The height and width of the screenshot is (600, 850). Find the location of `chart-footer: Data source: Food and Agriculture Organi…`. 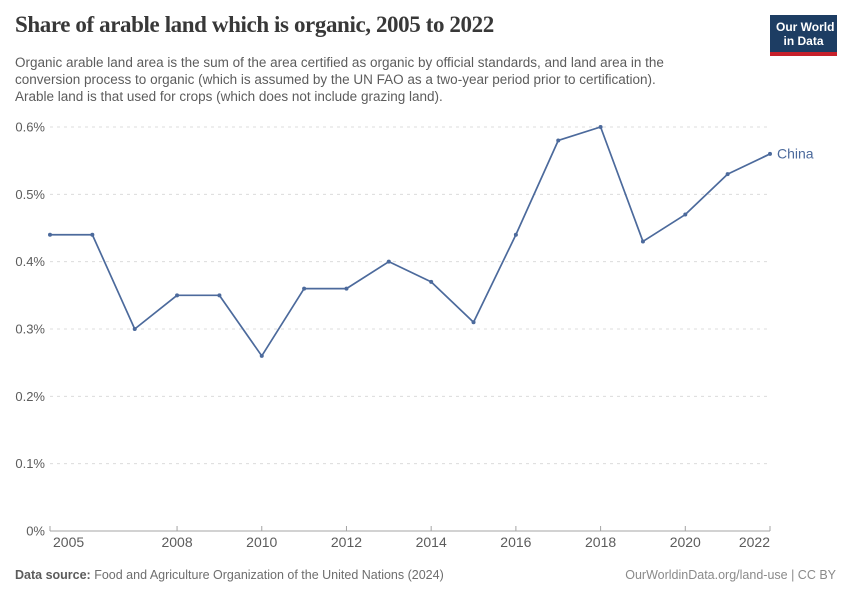

chart-footer: Data source: Food and Agriculture Organi… is located at coordinates (425, 575).